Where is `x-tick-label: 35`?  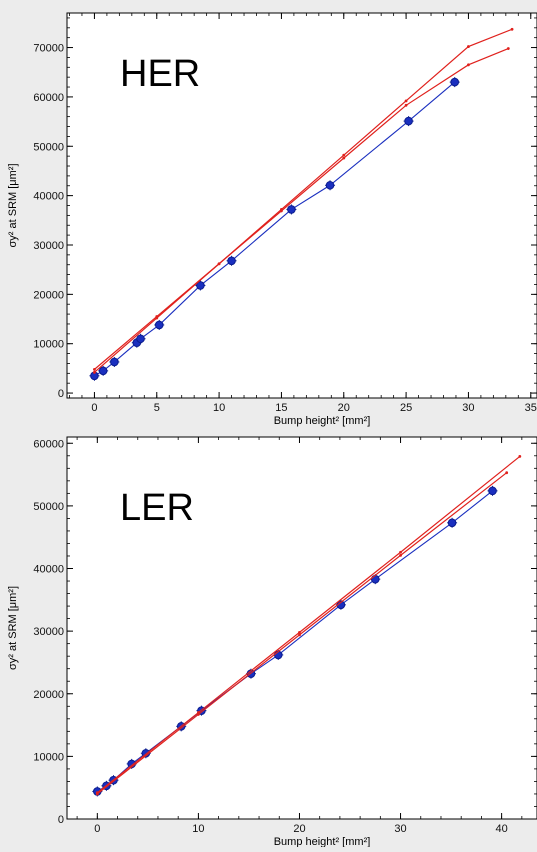 x-tick-label: 35 is located at coordinates (531, 408).